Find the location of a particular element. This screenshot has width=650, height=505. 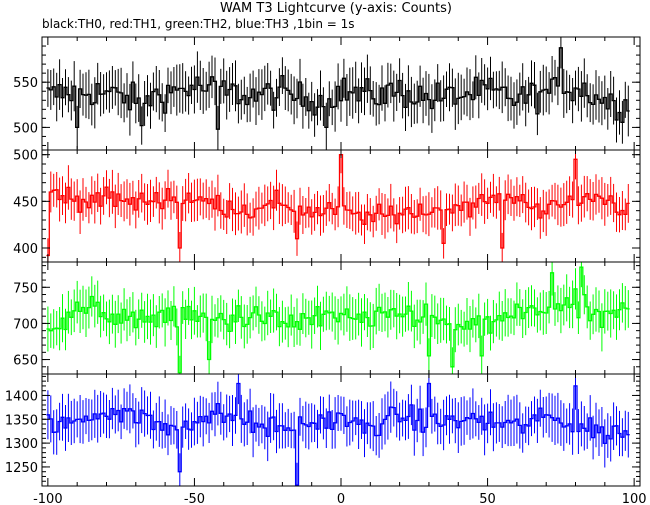

x-tick-label: 50 is located at coordinates (487, 498).